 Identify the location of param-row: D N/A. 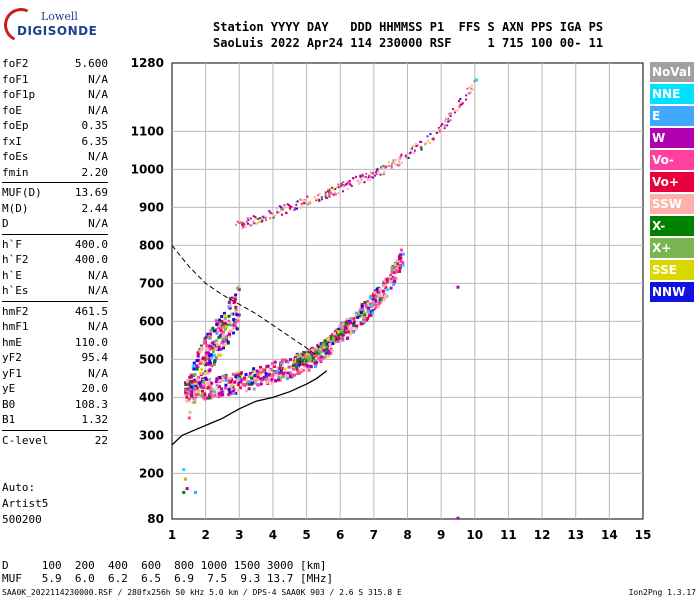
(55, 224).